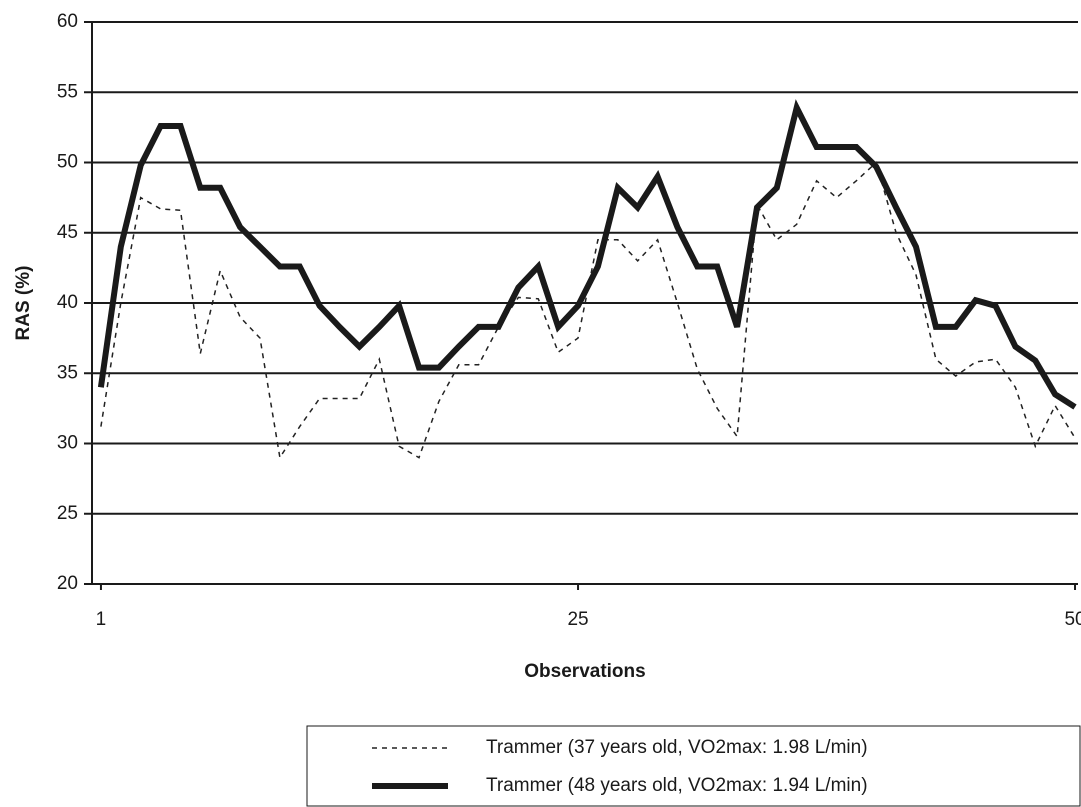  Describe the element at coordinates (67, 302) in the screenshot. I see `y-tick-label: 40` at that location.